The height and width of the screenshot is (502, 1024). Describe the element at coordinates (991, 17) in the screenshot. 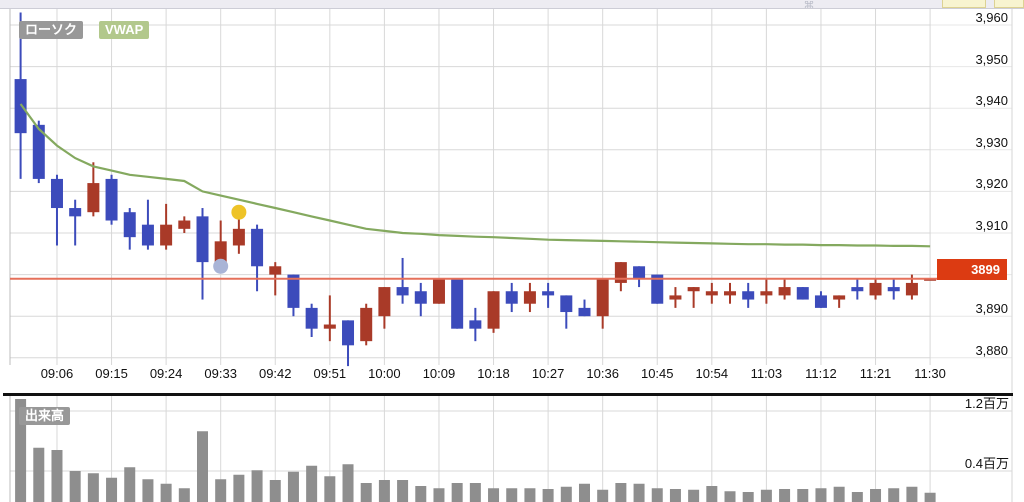

I see `price-axis-label: 3,960` at that location.